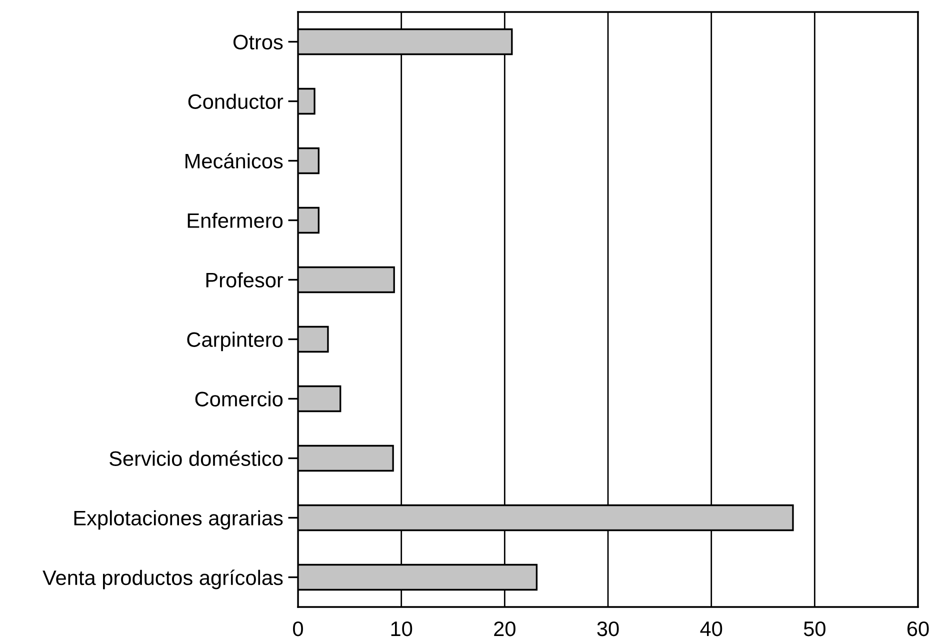 The image size is (937, 639). Describe the element at coordinates (505, 628) in the screenshot. I see `x-tick-label: 20` at that location.